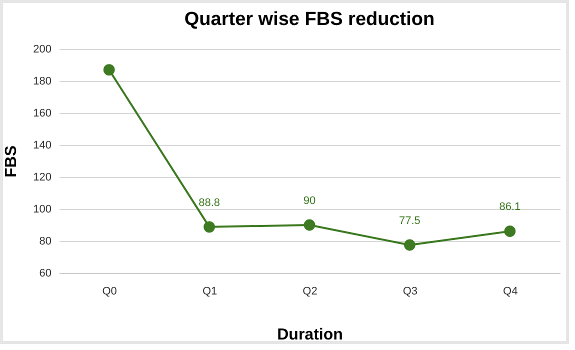 This screenshot has width=575, height=350. Describe the element at coordinates (42, 210) in the screenshot. I see `y-tick-label: 100` at that location.